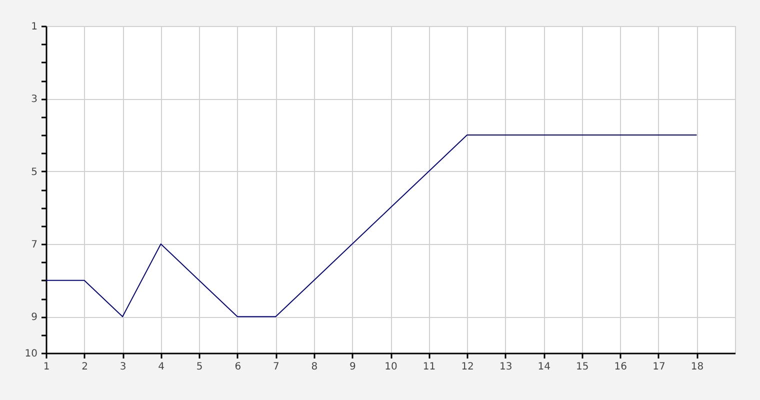 The width and height of the screenshot is (760, 400). Describe the element at coordinates (123, 367) in the screenshot. I see `x-tick-label: 3` at that location.